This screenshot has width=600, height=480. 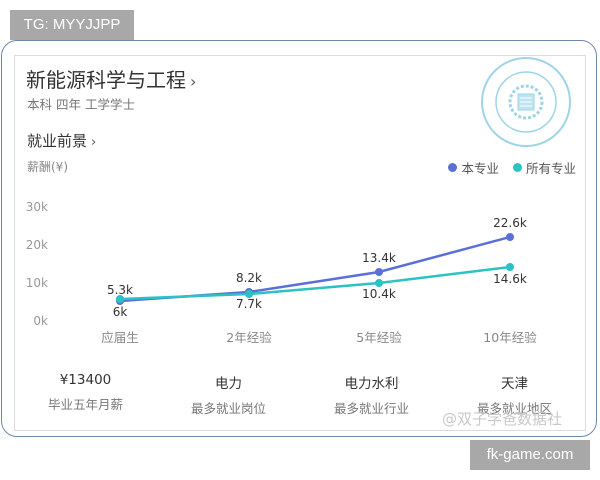 I want to click on y-axis-label: 薪酬(¥), so click(x=47, y=167).